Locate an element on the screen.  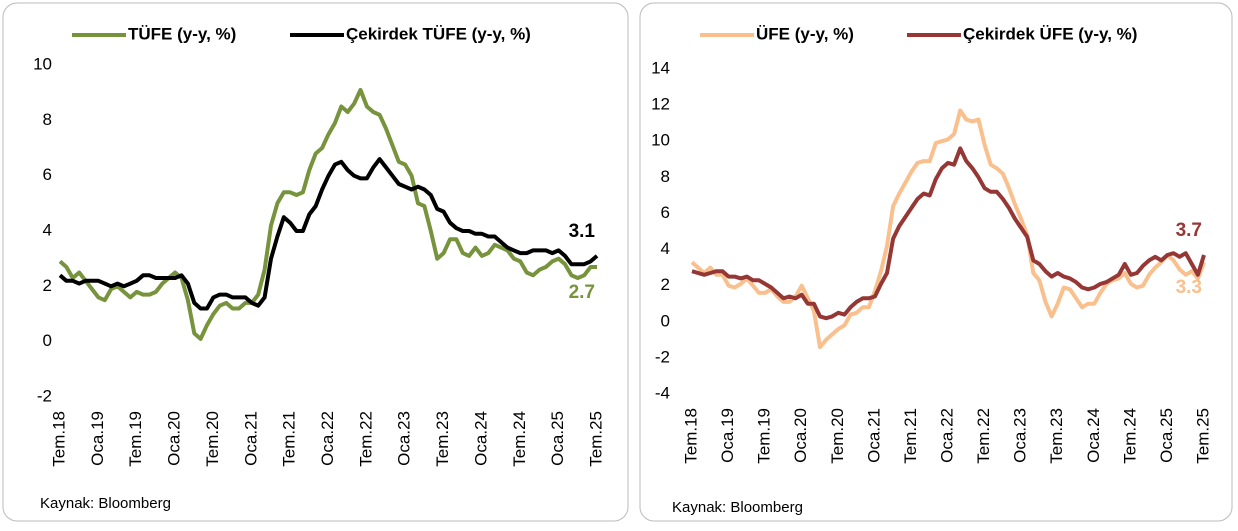
end-label: 2.7 is located at coordinates (582, 292).